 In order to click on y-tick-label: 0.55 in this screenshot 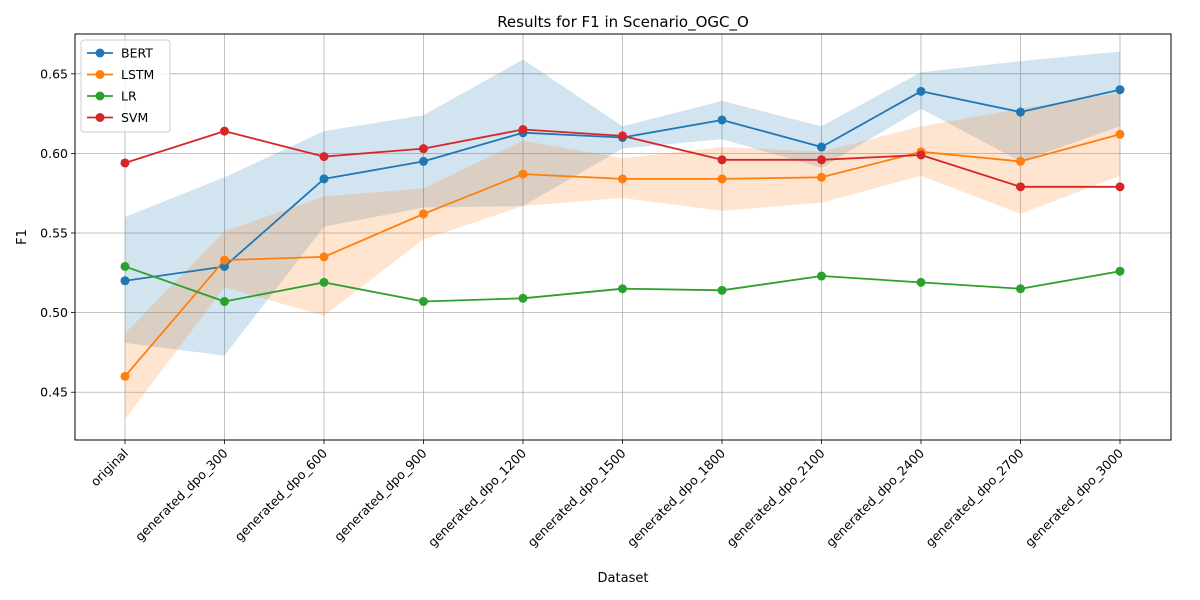, I will do `click(54, 233)`.